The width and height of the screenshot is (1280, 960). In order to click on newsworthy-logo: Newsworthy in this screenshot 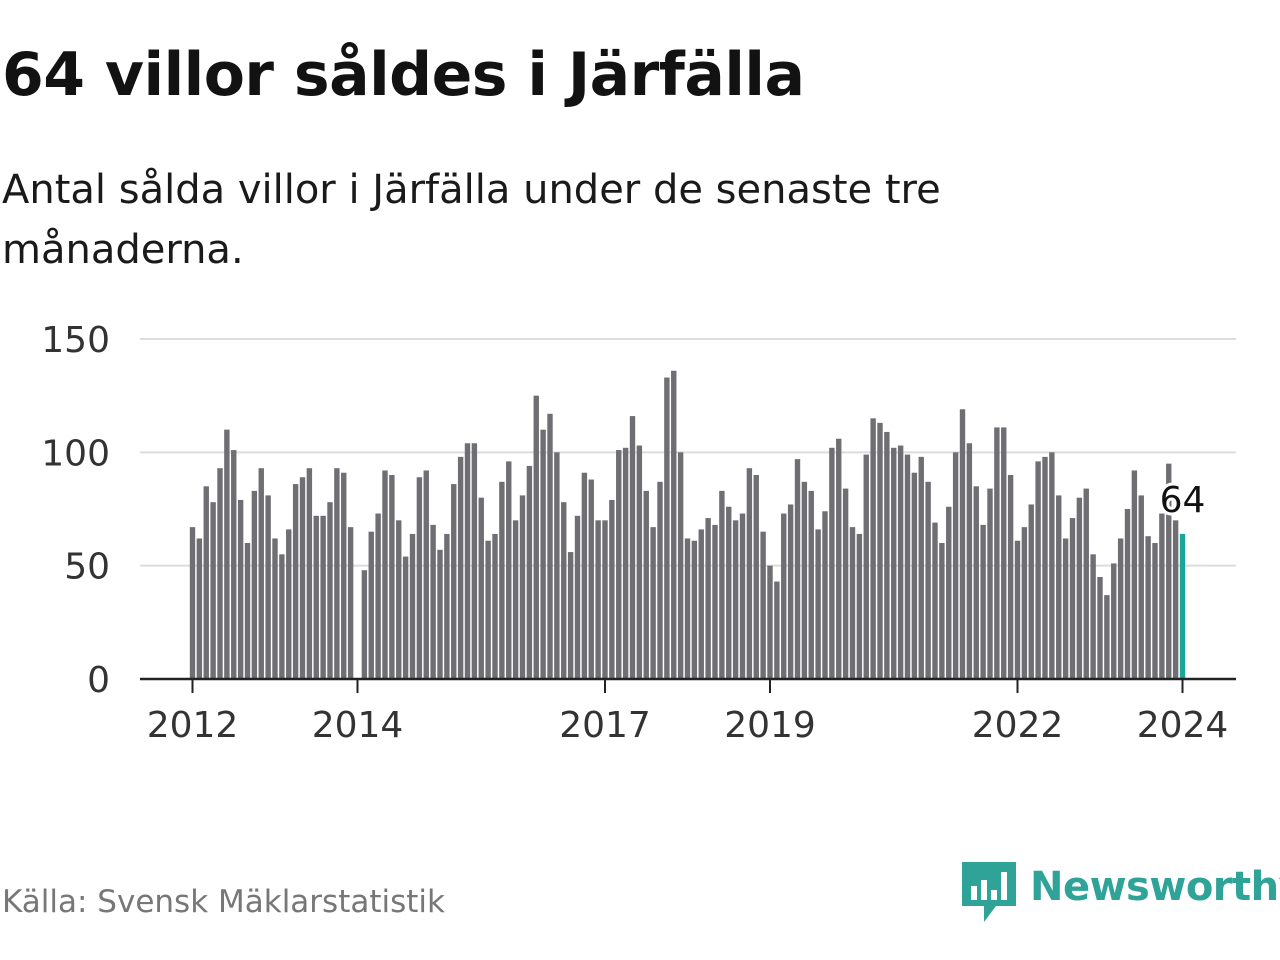, I will do `click(1121, 894)`.